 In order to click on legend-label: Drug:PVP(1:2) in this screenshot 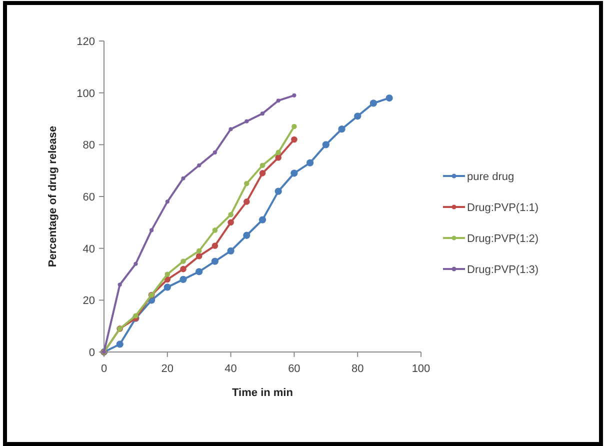, I will do `click(503, 239)`.